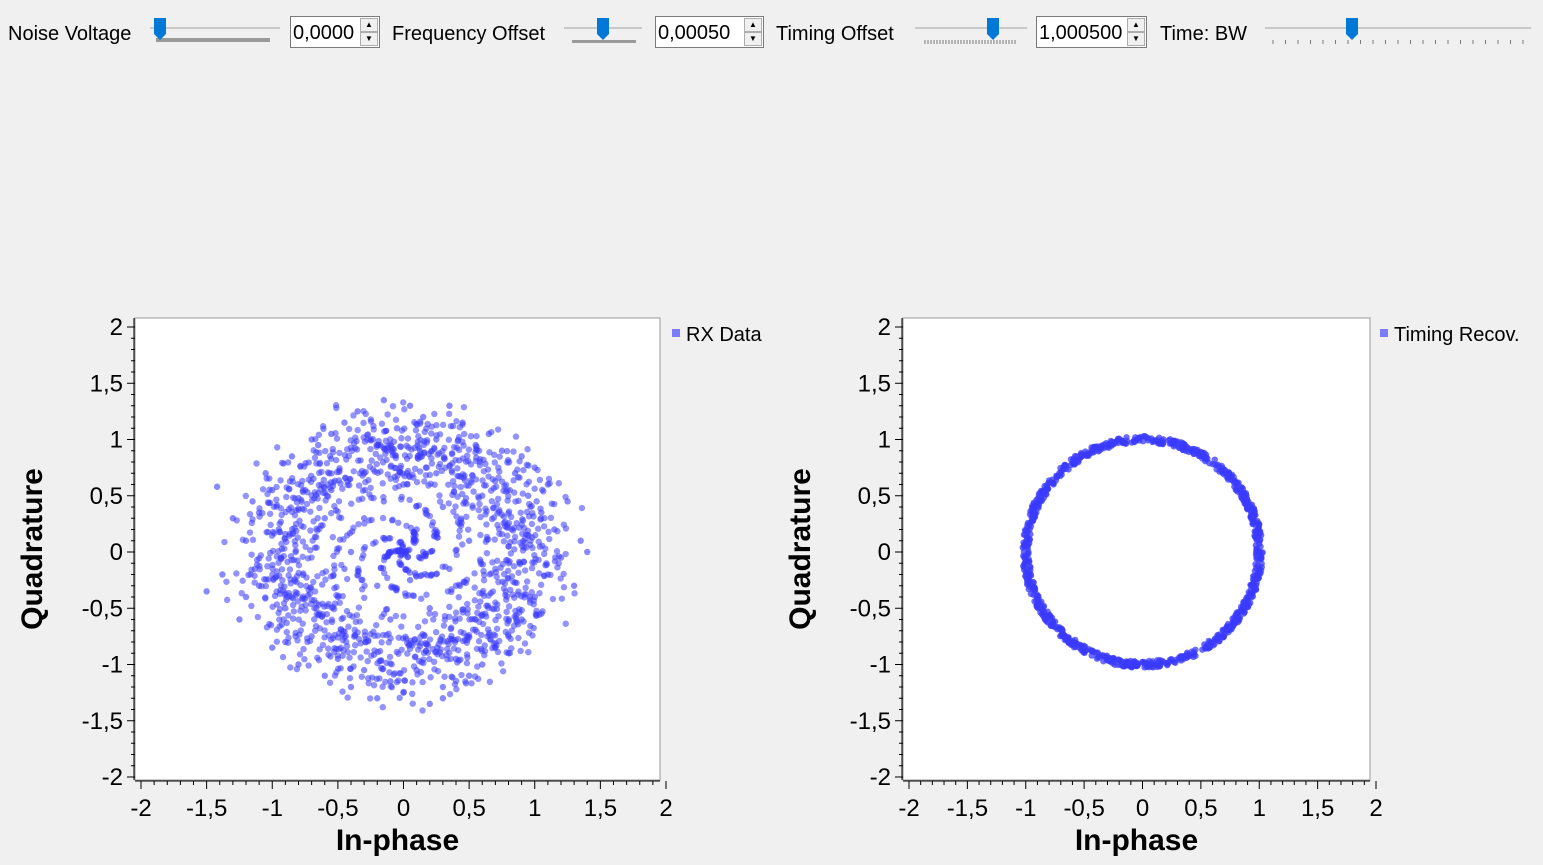 The width and height of the screenshot is (1543, 865). I want to click on frequency-offset-slider-thumb, so click(603, 29).